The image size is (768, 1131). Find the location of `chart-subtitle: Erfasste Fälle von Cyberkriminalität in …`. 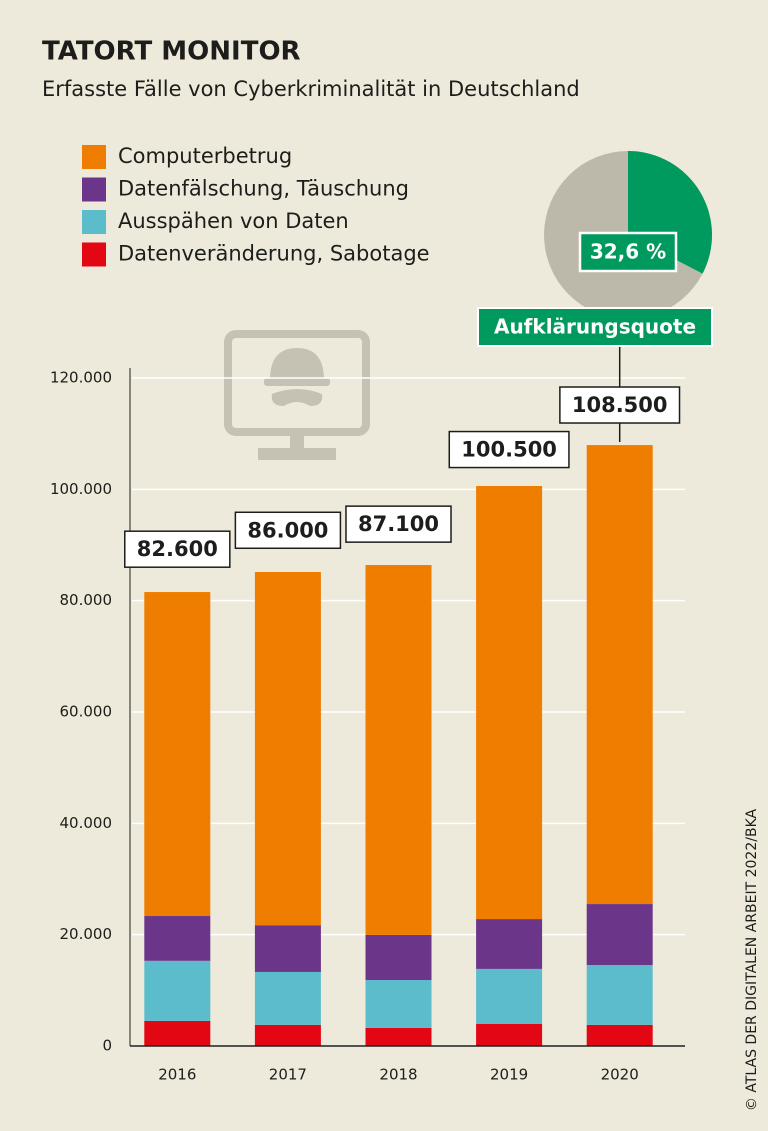

chart-subtitle: Erfasste Fälle von Cyberkriminalität in … is located at coordinates (311, 89).